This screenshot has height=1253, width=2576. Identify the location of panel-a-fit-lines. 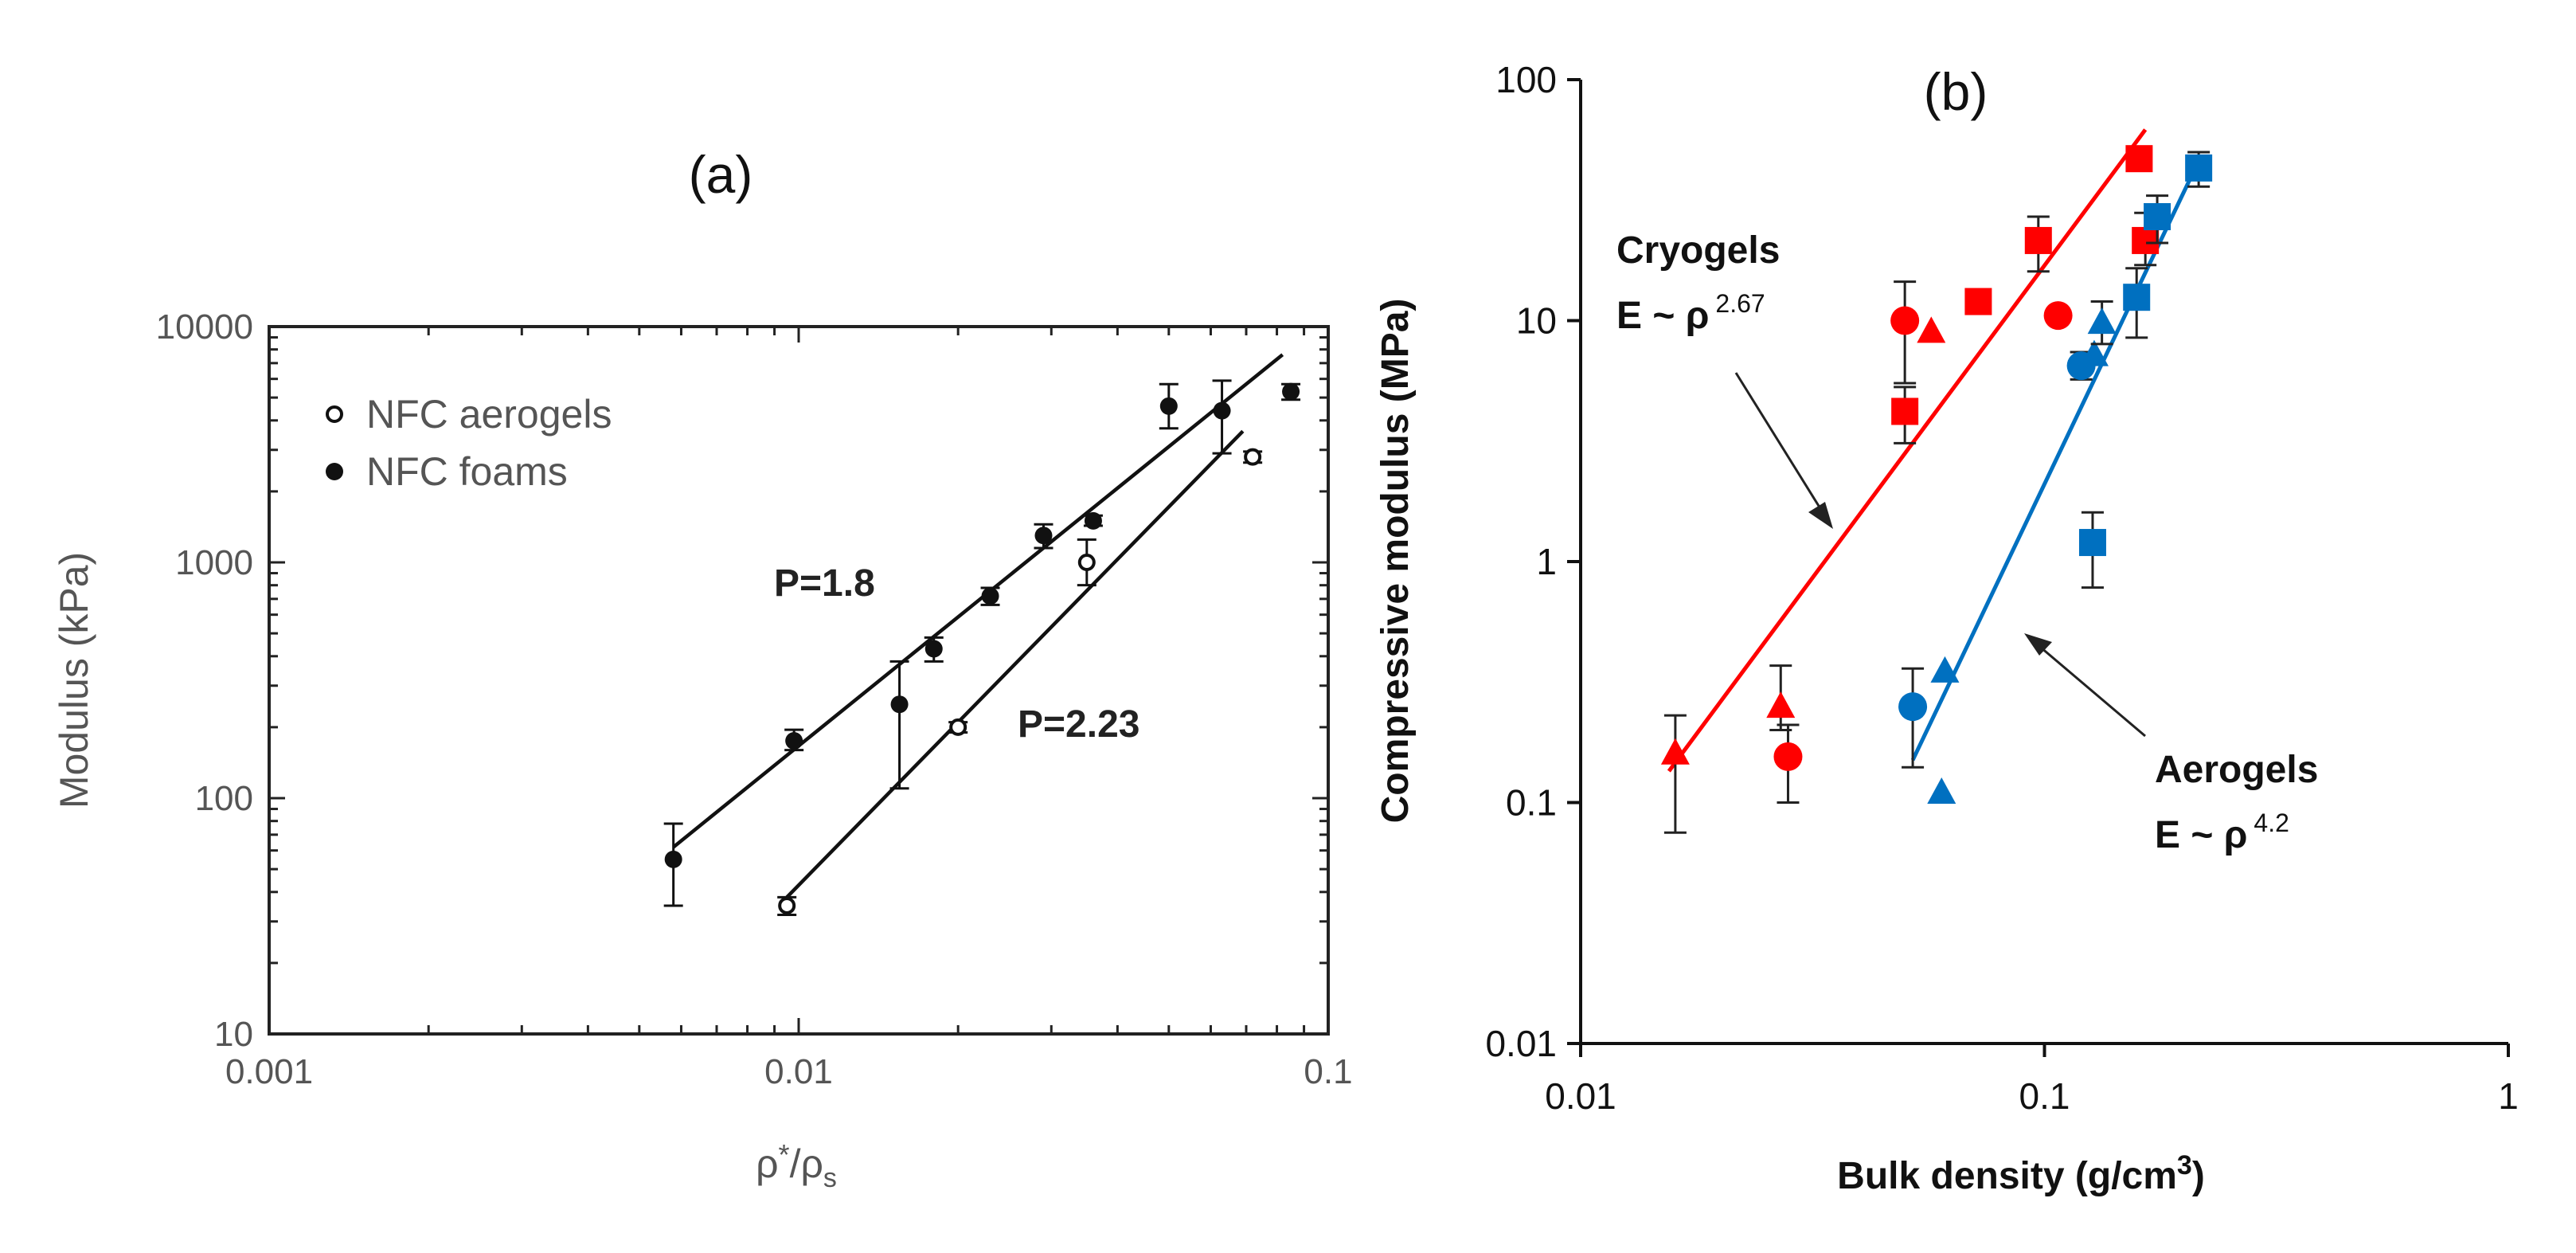
(978, 626).